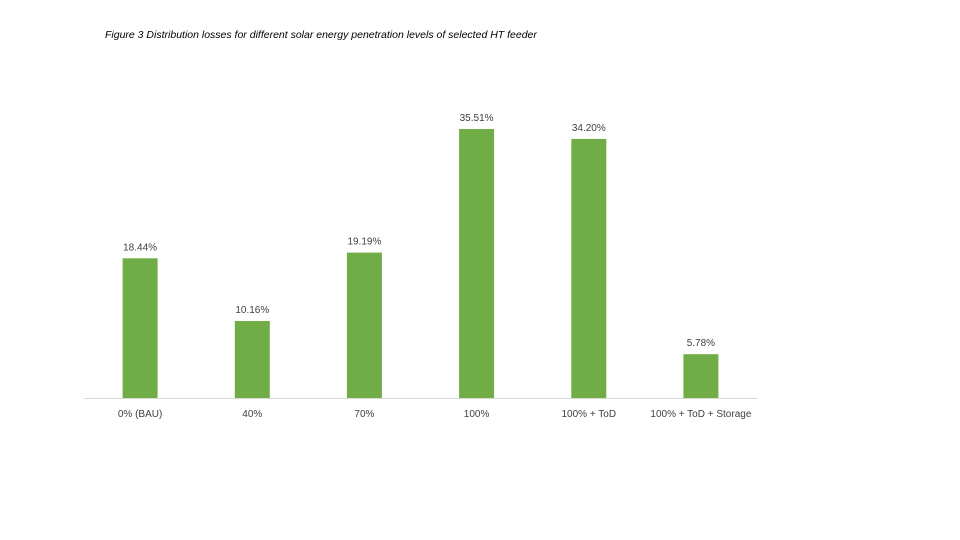  I want to click on x-tick-label-3: 70%, so click(364, 414).